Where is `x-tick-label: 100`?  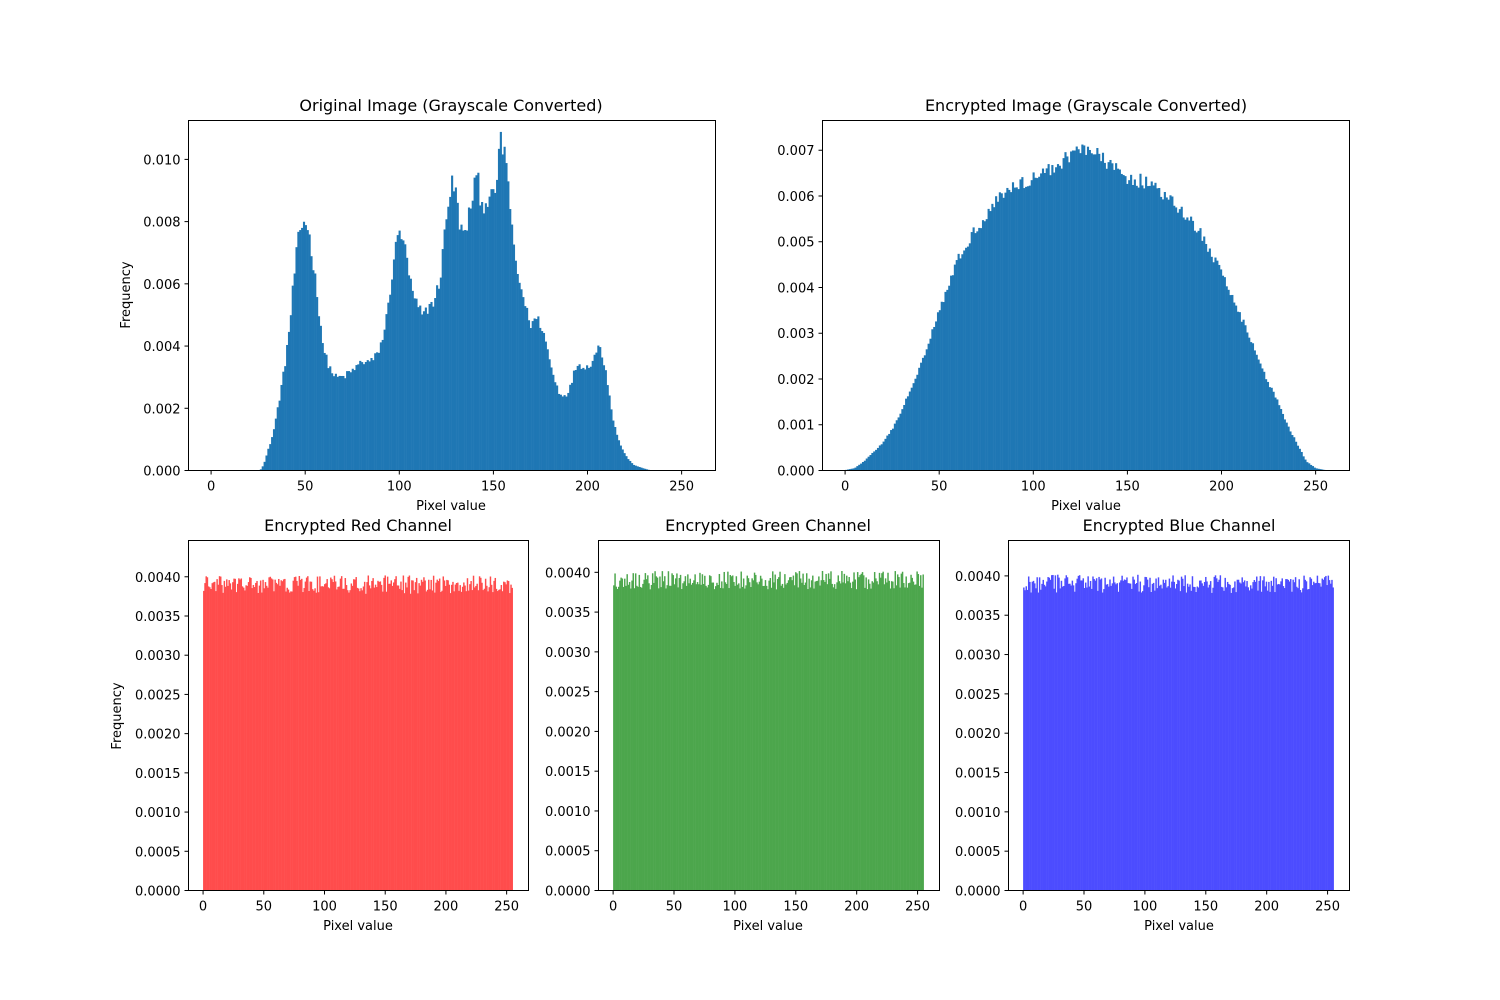 x-tick-label: 100 is located at coordinates (399, 487).